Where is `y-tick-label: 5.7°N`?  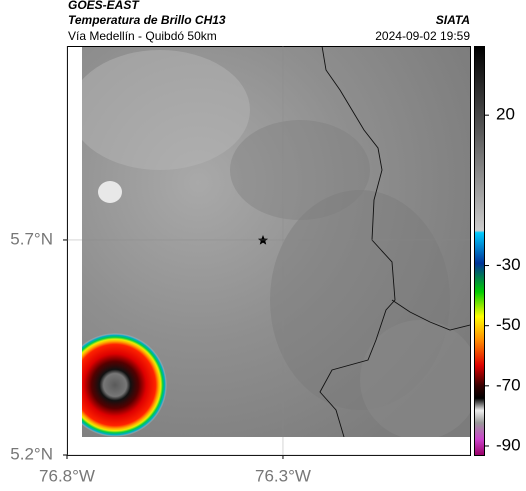
y-tick-label: 5.7°N is located at coordinates (31, 238).